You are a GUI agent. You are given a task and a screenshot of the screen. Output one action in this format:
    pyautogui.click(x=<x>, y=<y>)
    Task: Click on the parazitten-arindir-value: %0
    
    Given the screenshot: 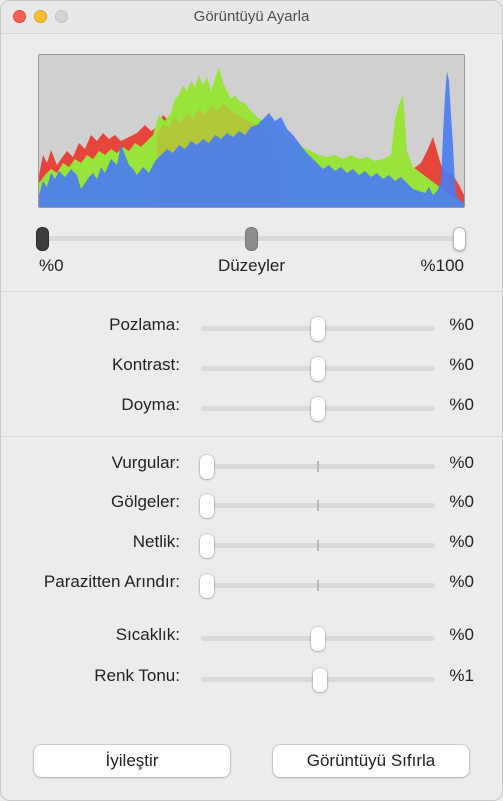 What is the action you would take?
    pyautogui.click(x=461, y=581)
    